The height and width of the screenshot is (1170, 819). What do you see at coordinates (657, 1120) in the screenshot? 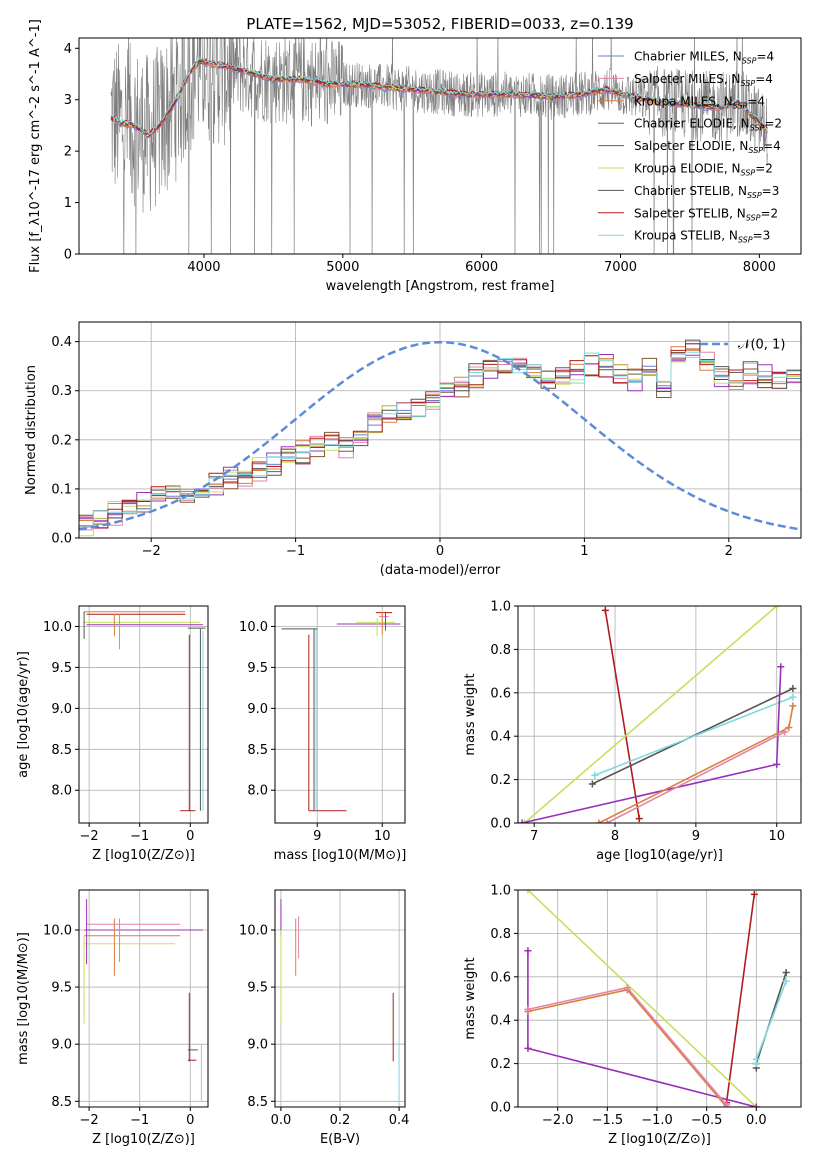
I see `x-tick-label: −1.0` at bounding box center [657, 1120].